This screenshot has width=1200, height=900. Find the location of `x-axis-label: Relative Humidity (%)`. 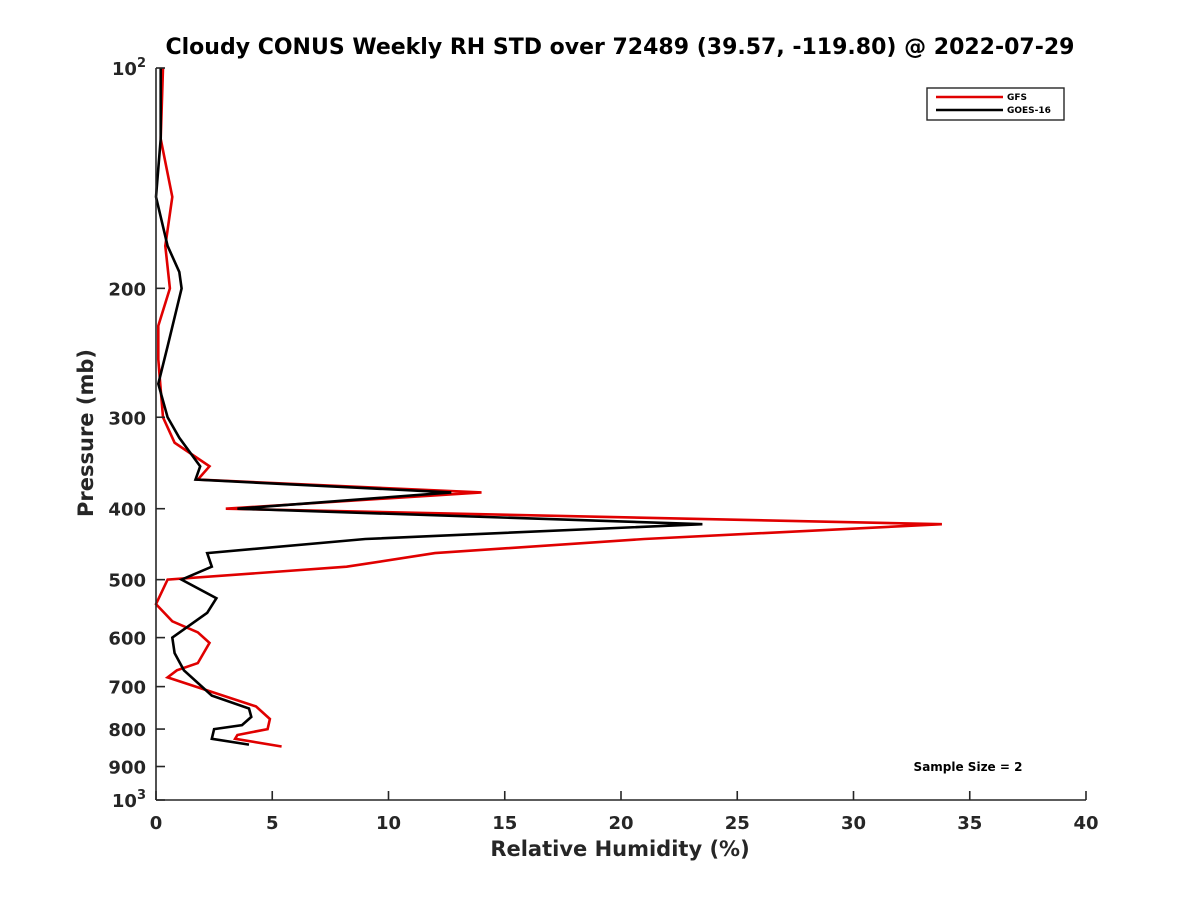

x-axis-label: Relative Humidity (%) is located at coordinates (619, 849).